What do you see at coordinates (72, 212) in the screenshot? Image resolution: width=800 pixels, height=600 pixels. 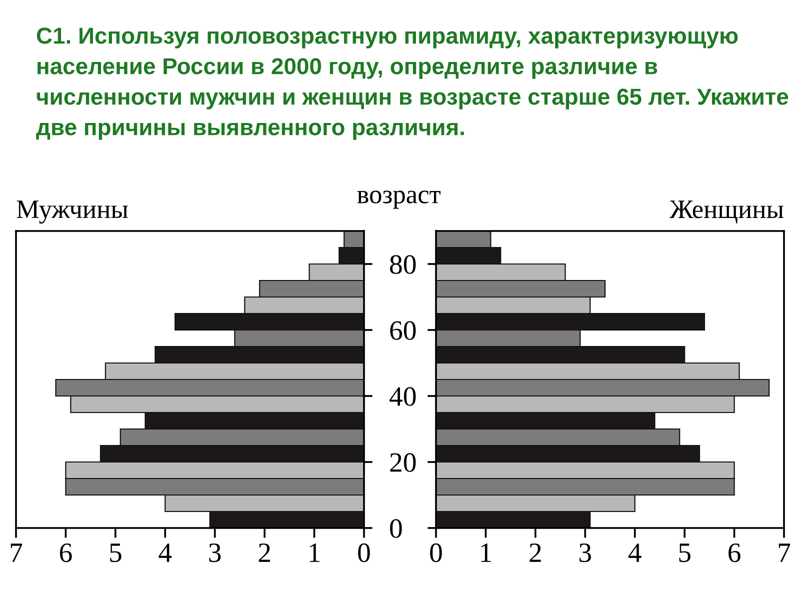 I see `chart-subtitle: Мужчины` at bounding box center [72, 212].